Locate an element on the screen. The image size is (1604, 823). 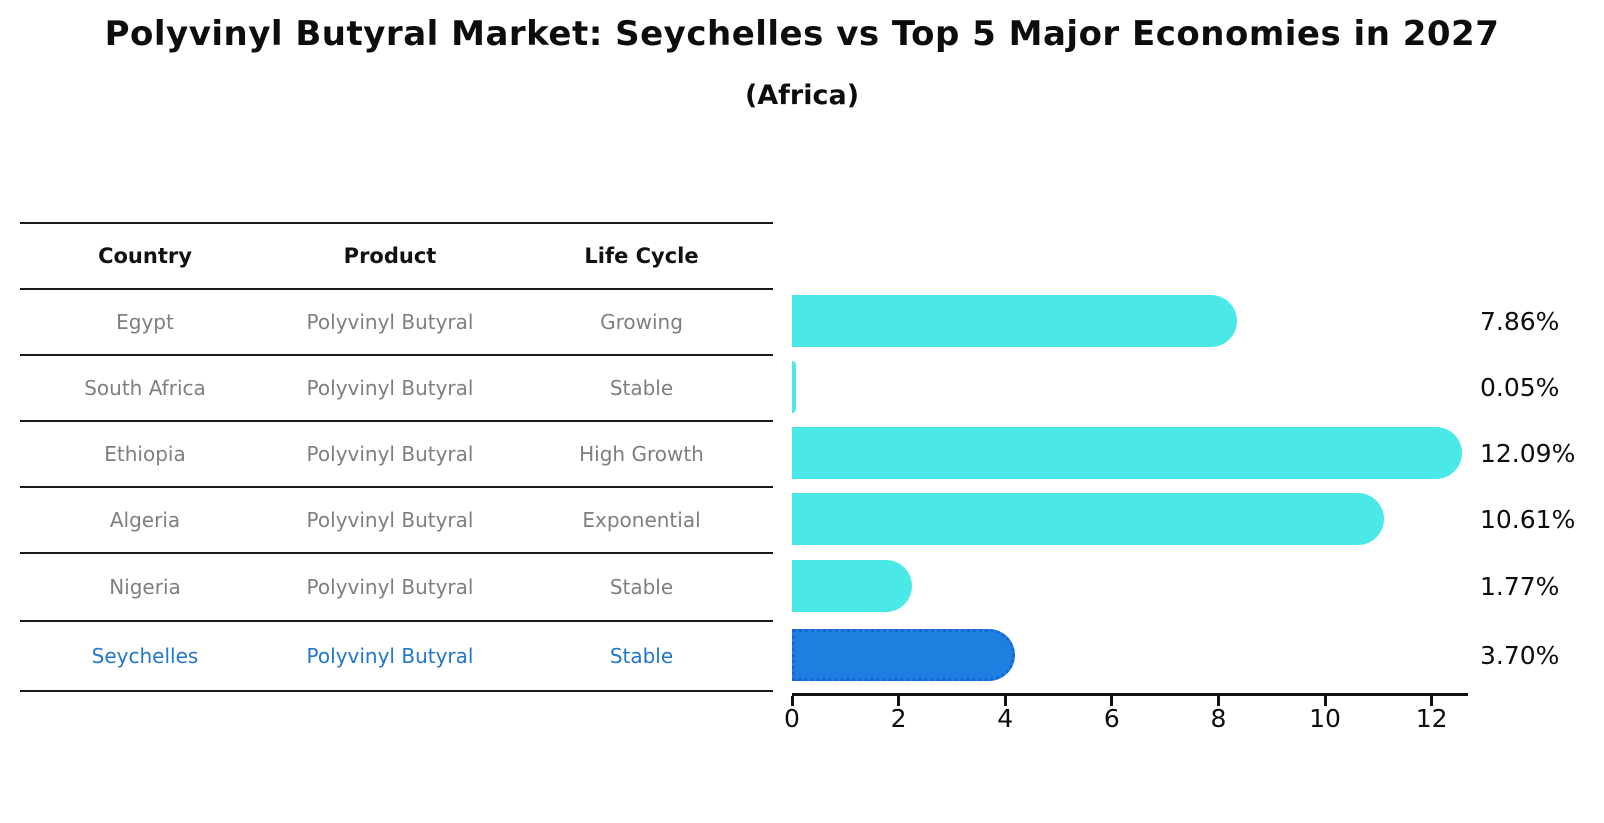
country-cell: Ethiopia is located at coordinates (145, 454).